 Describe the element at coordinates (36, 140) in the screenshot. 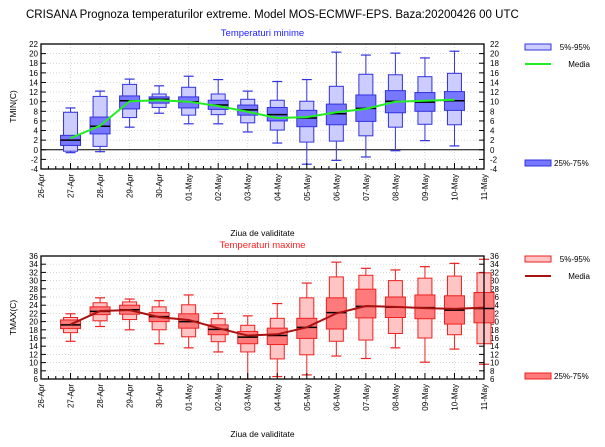

I see `y-tick-label: 2` at that location.